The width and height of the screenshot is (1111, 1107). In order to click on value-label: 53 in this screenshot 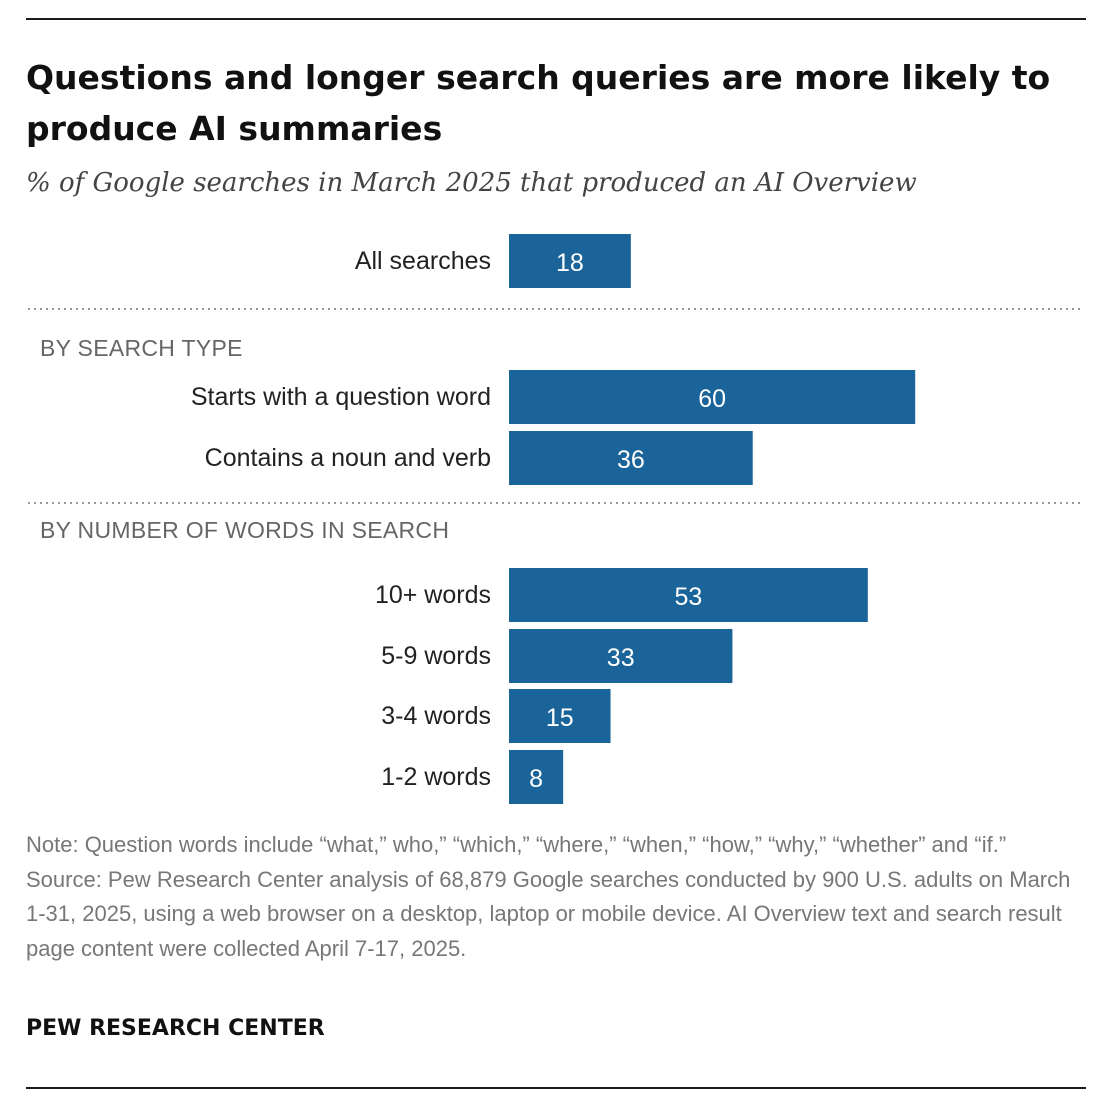, I will do `click(688, 597)`.